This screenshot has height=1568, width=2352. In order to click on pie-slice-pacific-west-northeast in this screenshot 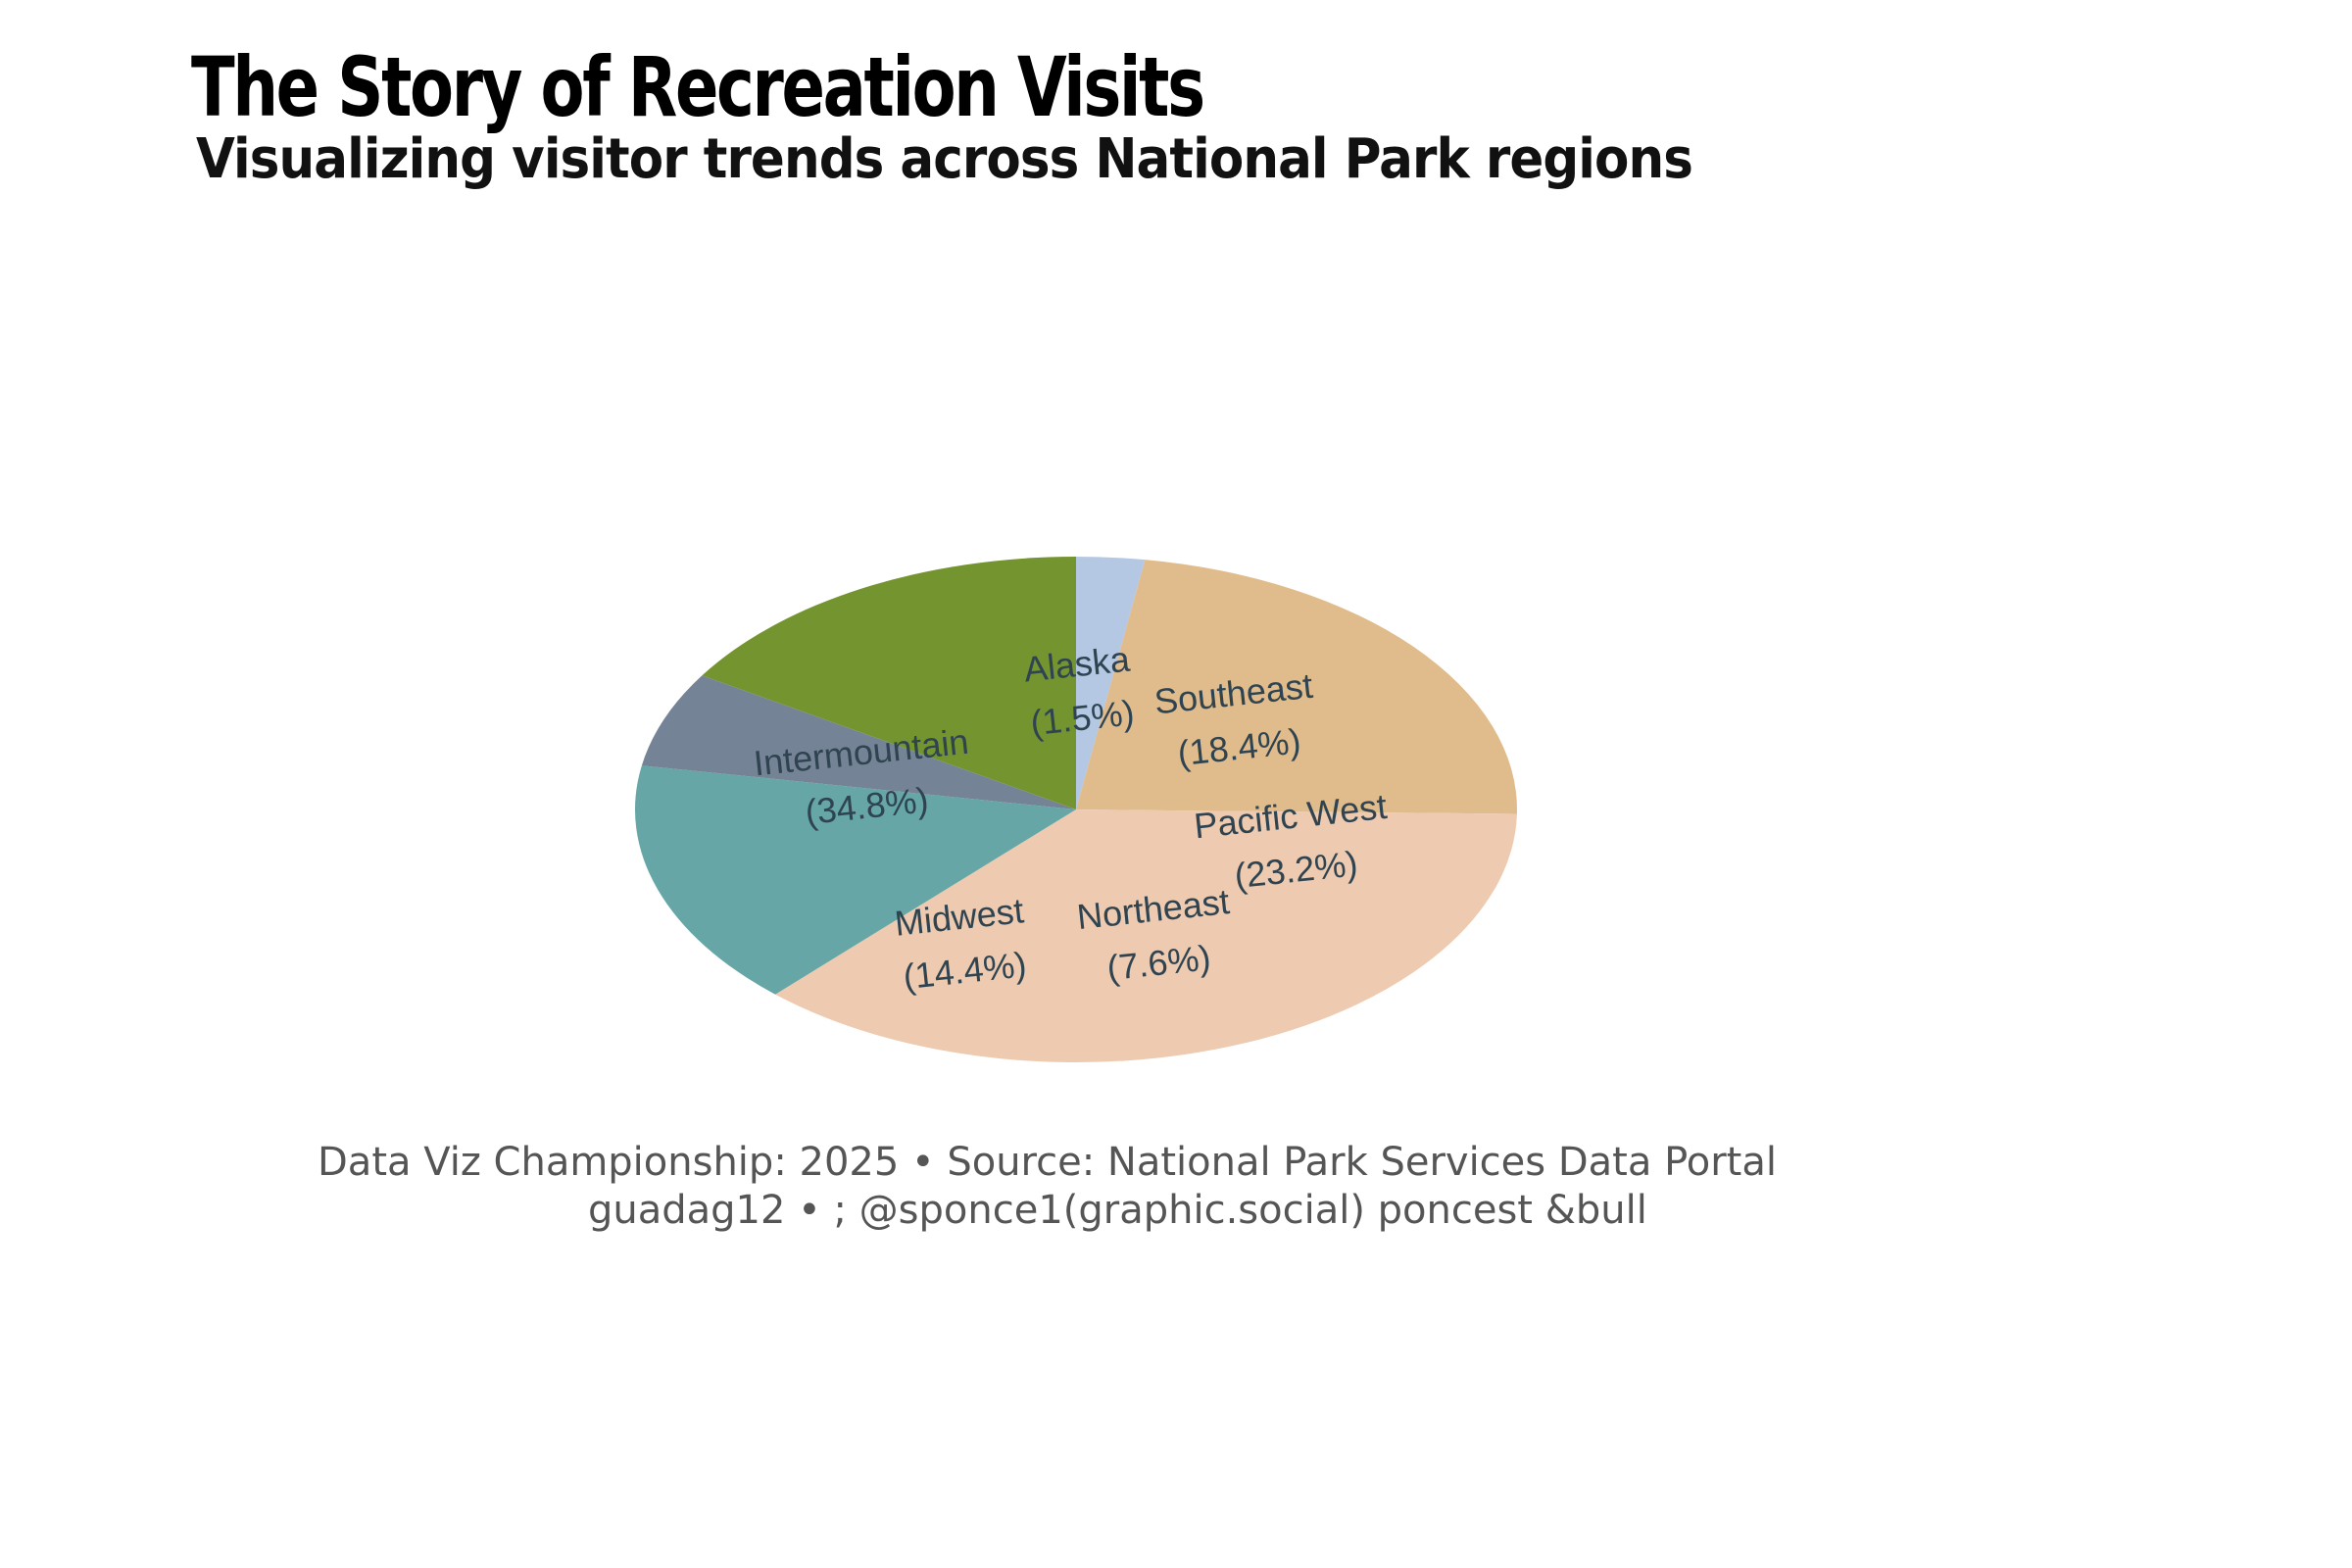, I will do `click(1146, 936)`.